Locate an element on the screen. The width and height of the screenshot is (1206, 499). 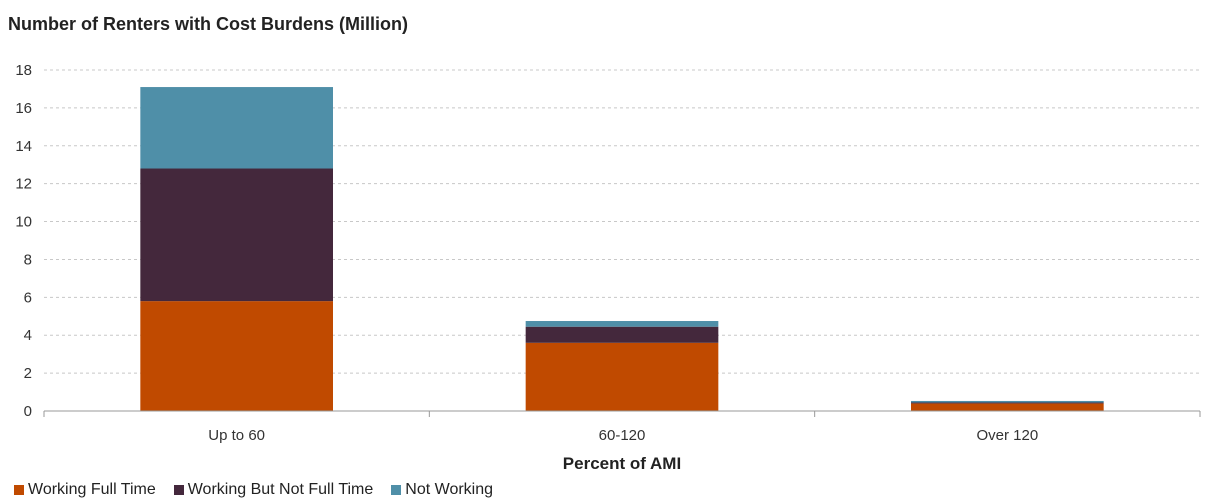
legend-label: Not Working is located at coordinates (449, 489).